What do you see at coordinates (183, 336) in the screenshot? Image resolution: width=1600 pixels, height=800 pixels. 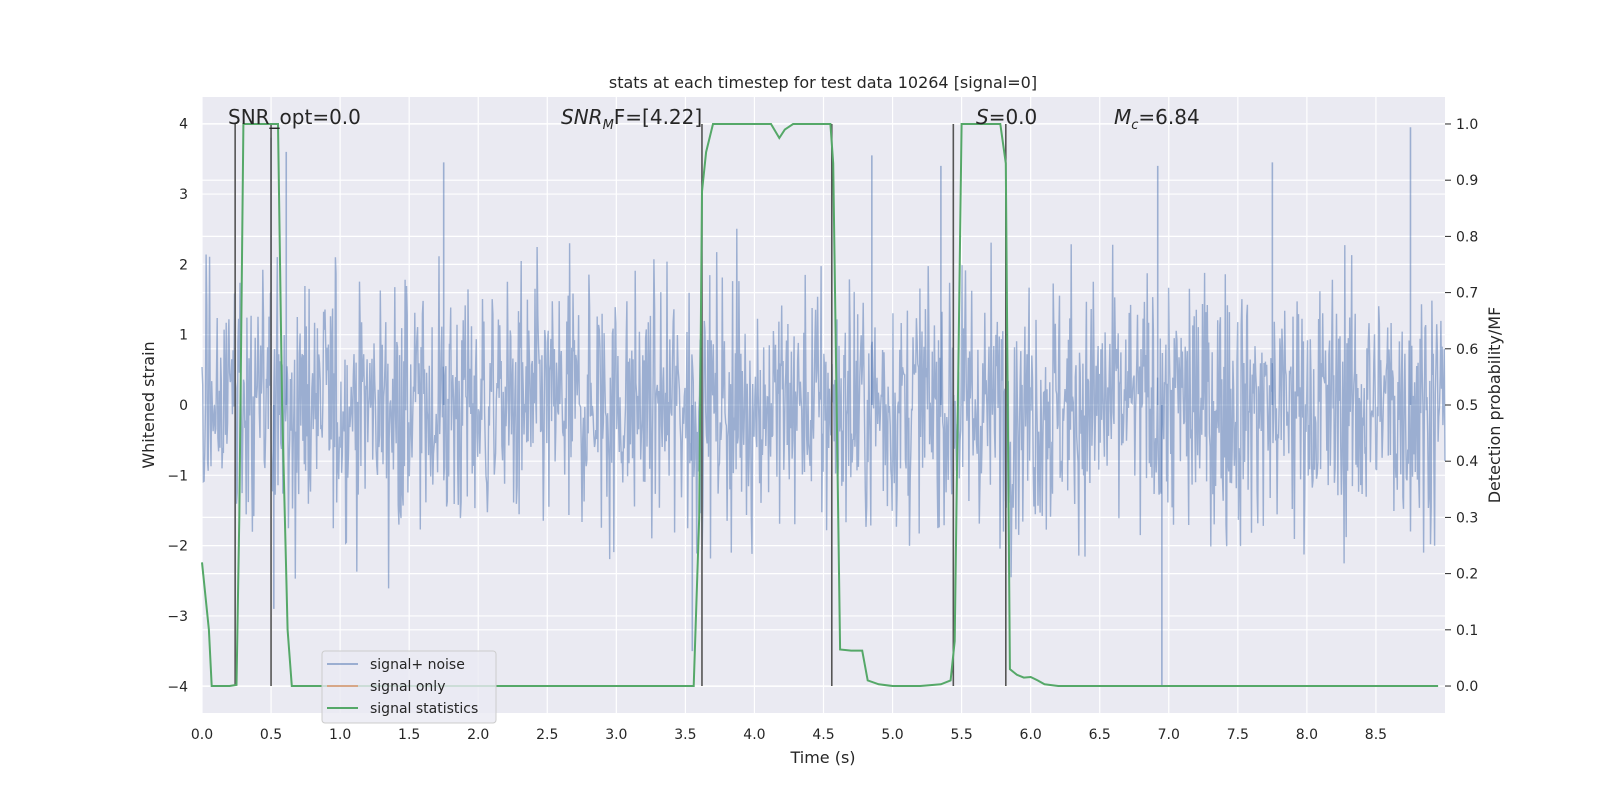 I see `y-left-tick-label: 1` at bounding box center [183, 336].